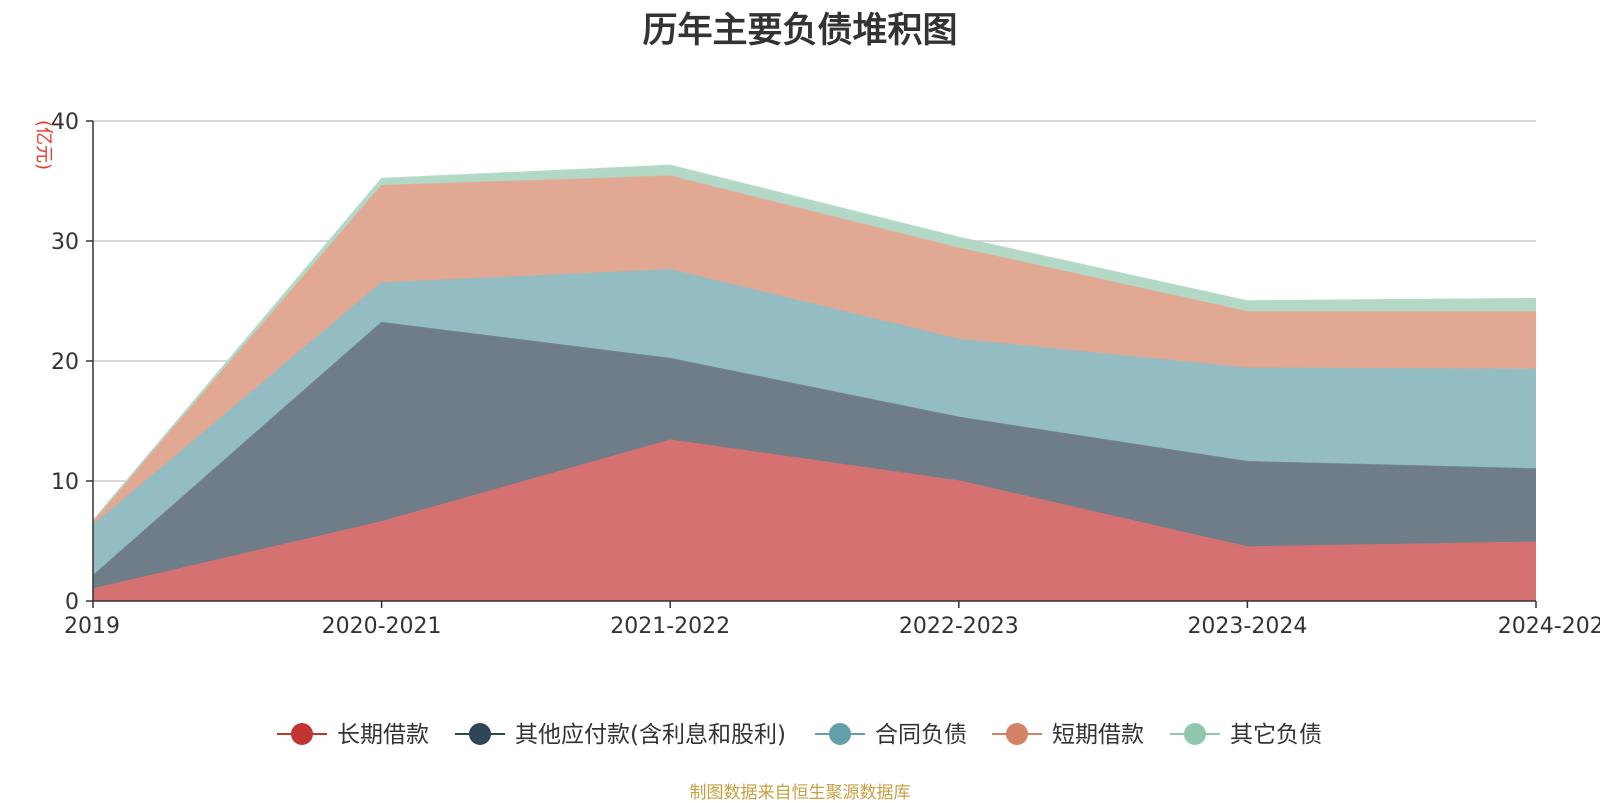 Image resolution: width=1600 pixels, height=803 pixels. What do you see at coordinates (383, 735) in the screenshot?
I see `legend-label: 长期借款` at bounding box center [383, 735].